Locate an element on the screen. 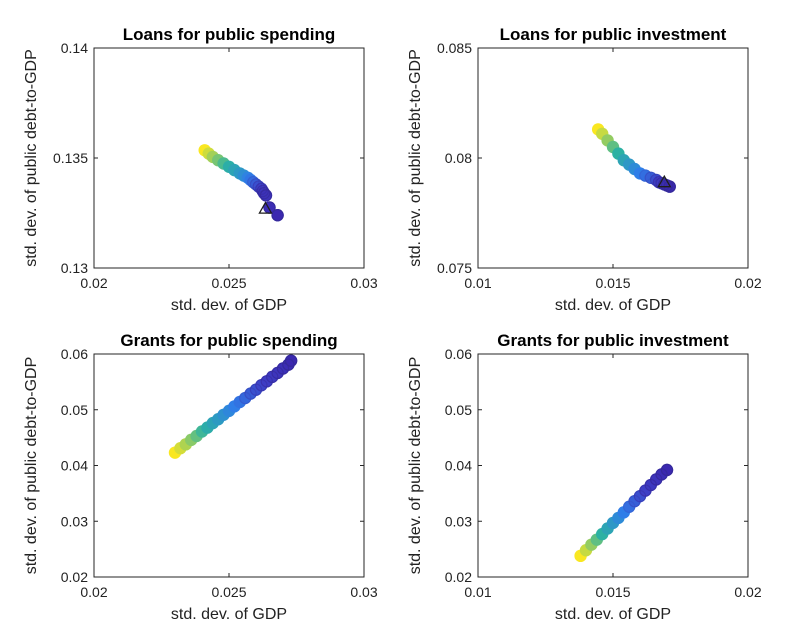 This screenshot has height=641, width=791. chart-title: Grants for public spending is located at coordinates (228, 340).